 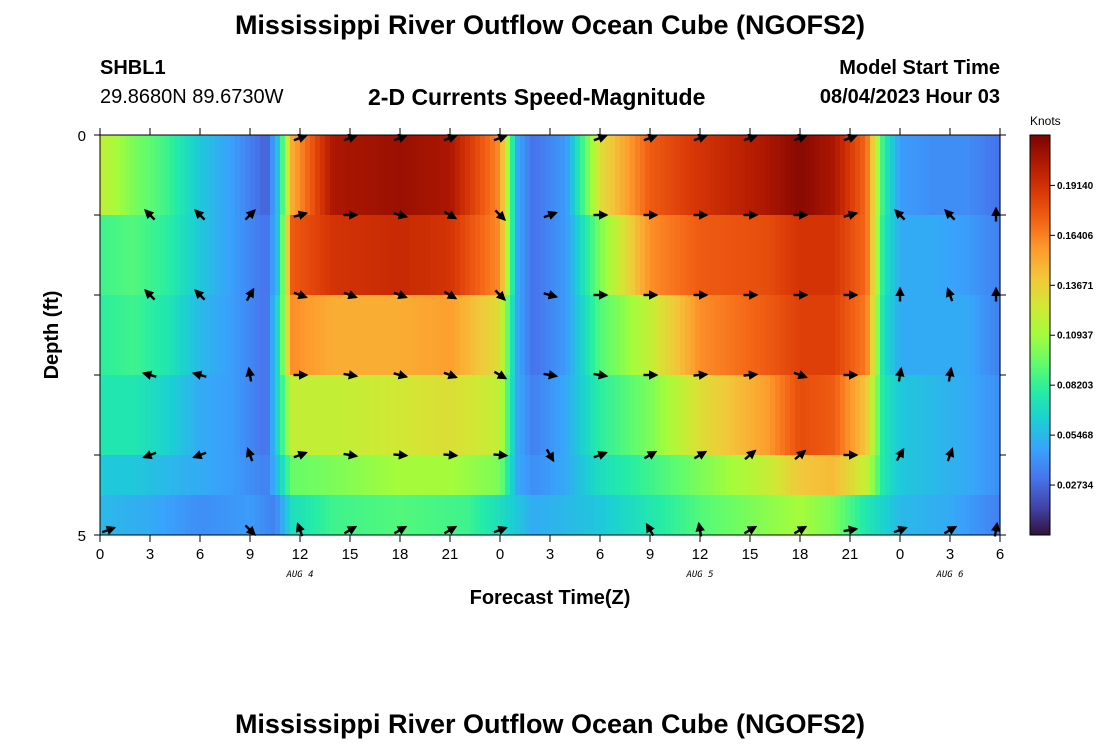 I want to click on plot-heading: 2-D Currents Speed-Magnitude, so click(x=537, y=97).